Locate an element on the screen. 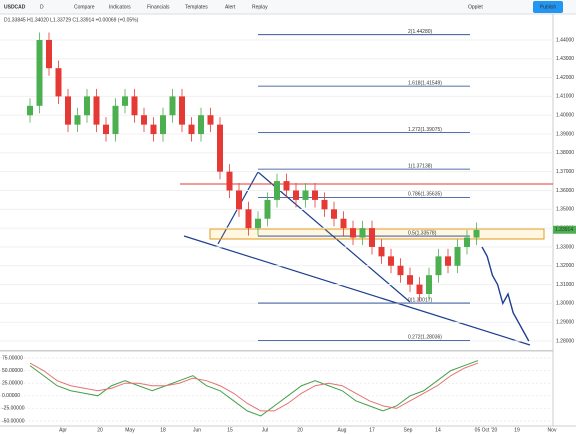 Image resolution: width=576 pixels, height=434 pixels. x-tick-label: 14 is located at coordinates (438, 430).